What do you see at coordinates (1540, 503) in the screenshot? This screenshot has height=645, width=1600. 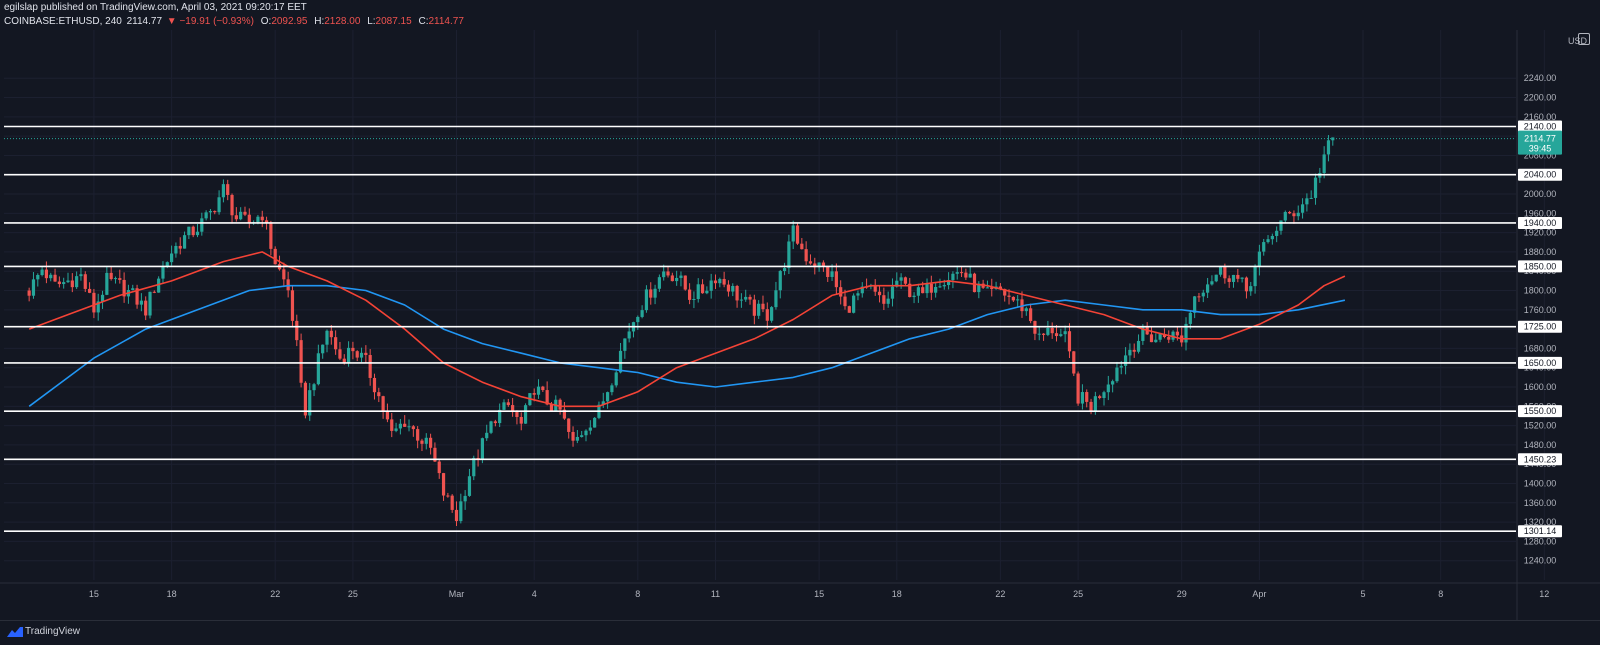 I see `price-tick-label: 1360.00` at bounding box center [1540, 503].